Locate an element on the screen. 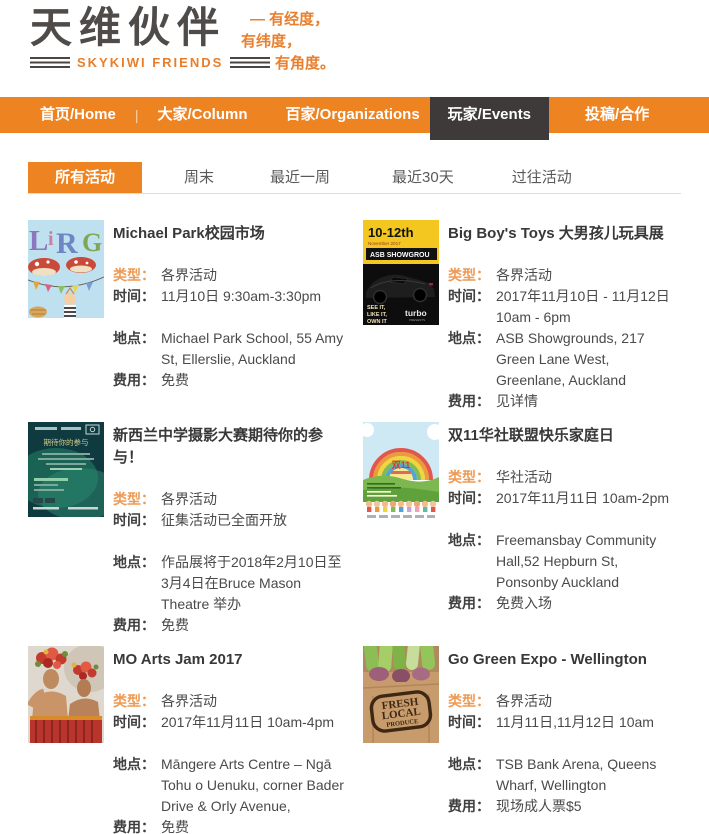 This screenshot has width=709, height=834. event-title: Big Boy's Toys 大男孩儿玩具展 is located at coordinates (556, 233).